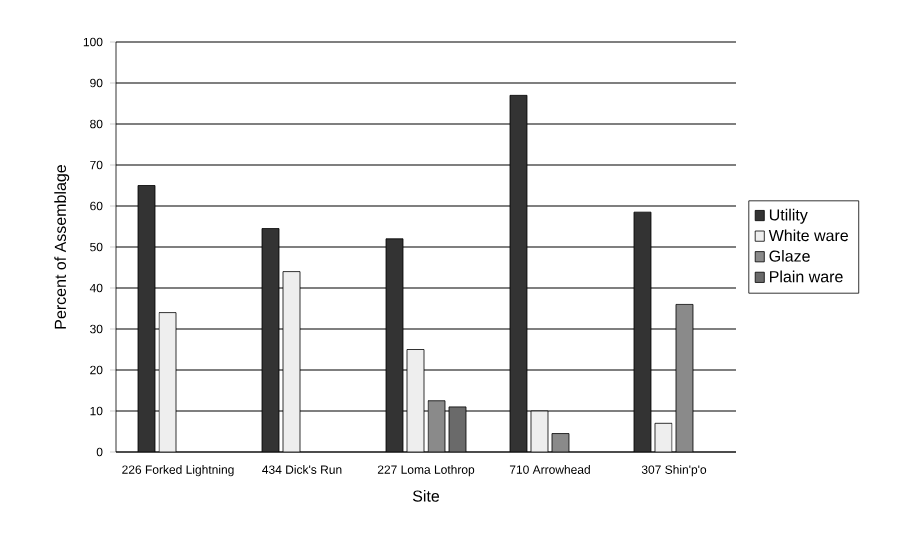 The image size is (900, 538). Describe the element at coordinates (808, 235) in the screenshot. I see `legend-label: White ware` at that location.